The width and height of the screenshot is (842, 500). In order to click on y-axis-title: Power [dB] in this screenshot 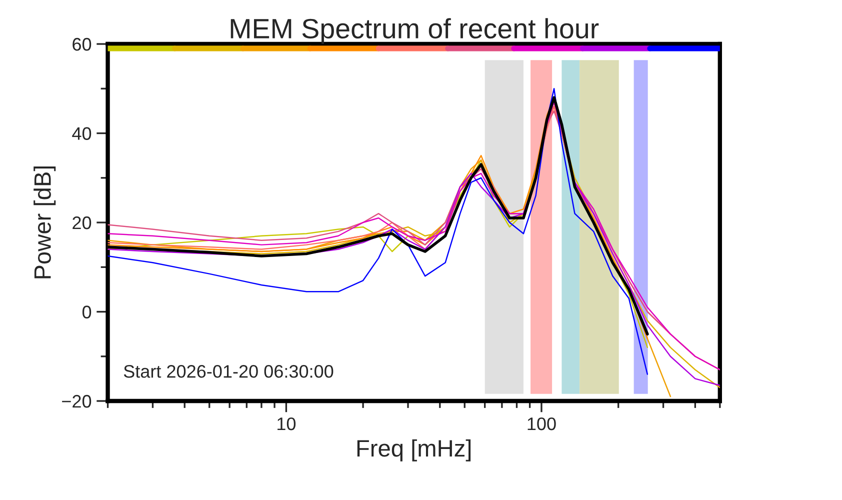, I will do `click(45, 222)`.